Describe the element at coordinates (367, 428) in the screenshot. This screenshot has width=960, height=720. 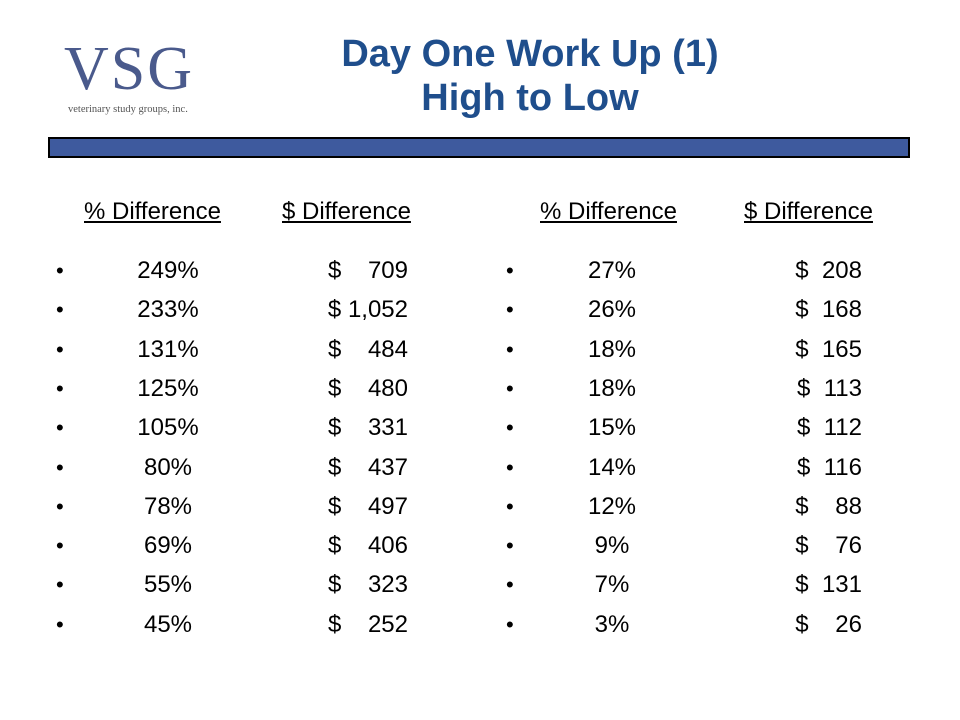
I see `left-amt-value: $ 331` at that location.